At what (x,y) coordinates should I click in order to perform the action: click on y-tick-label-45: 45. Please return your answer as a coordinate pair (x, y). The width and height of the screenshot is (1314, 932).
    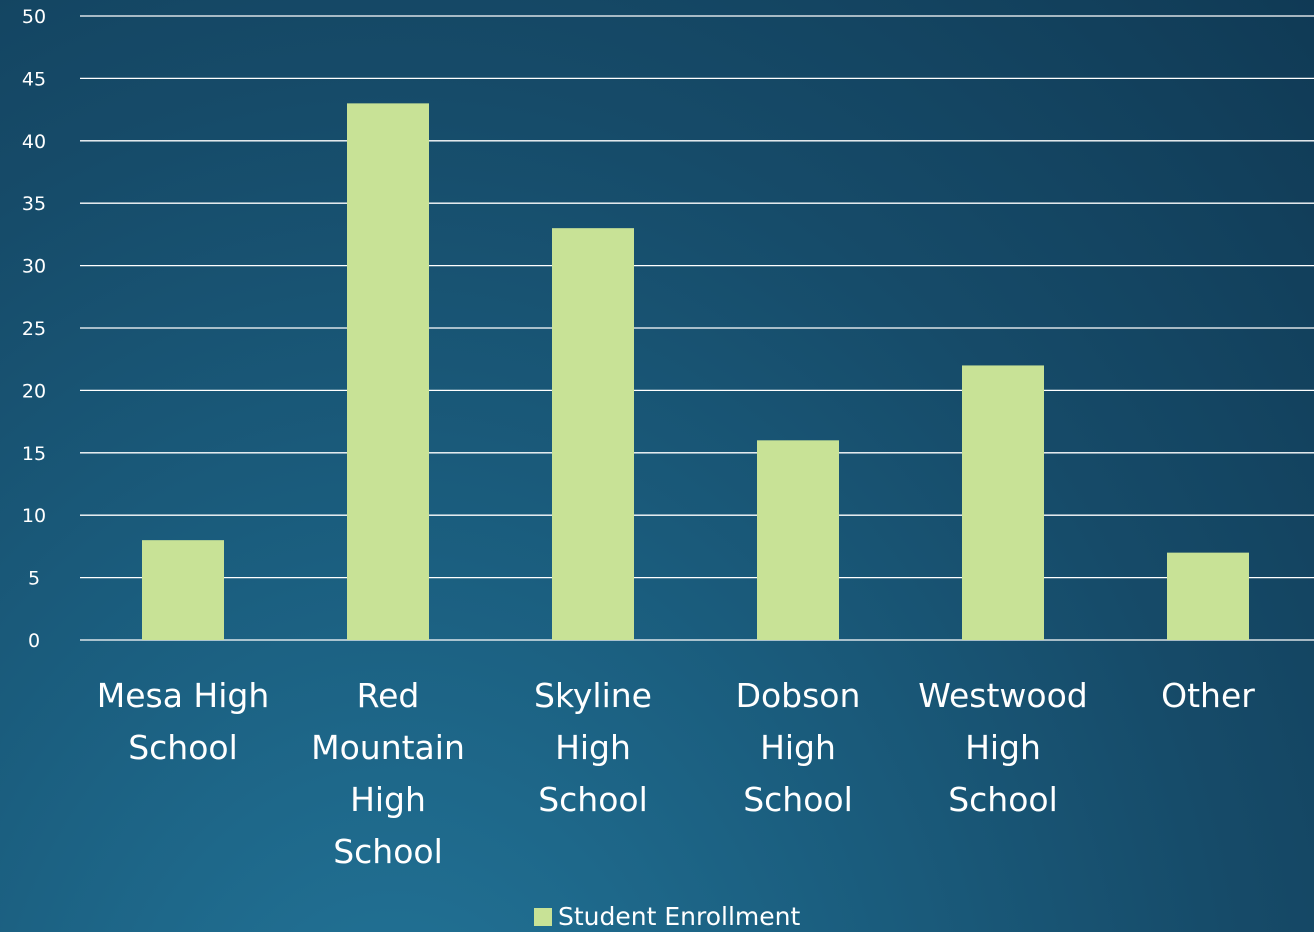
    Looking at the image, I should click on (34, 79).